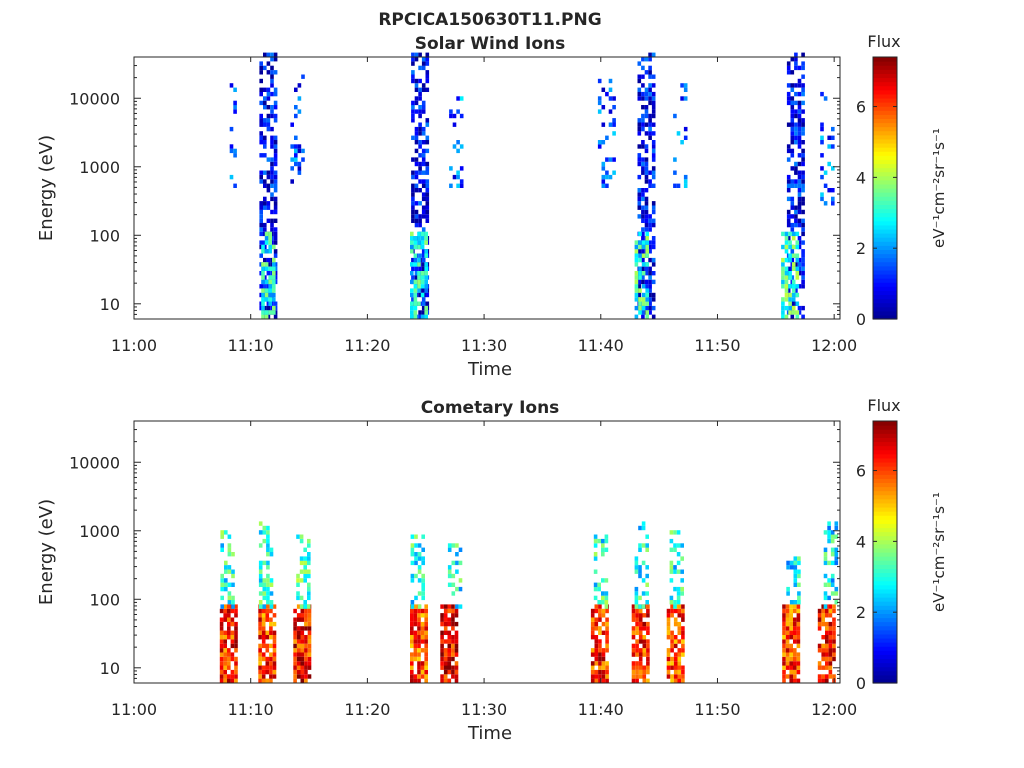 This screenshot has width=1024, height=768. I want to click on x-axis-label: Time, so click(489, 369).